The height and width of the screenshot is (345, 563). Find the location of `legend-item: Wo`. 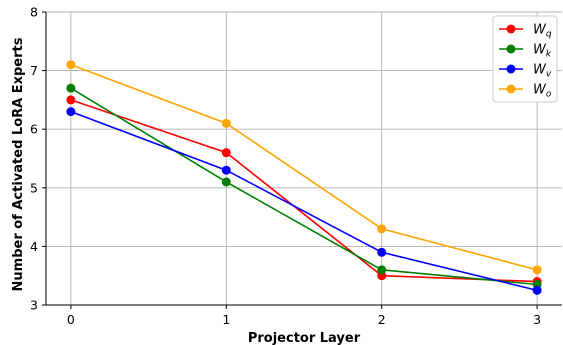

legend-item: Wo is located at coordinates (525, 91).